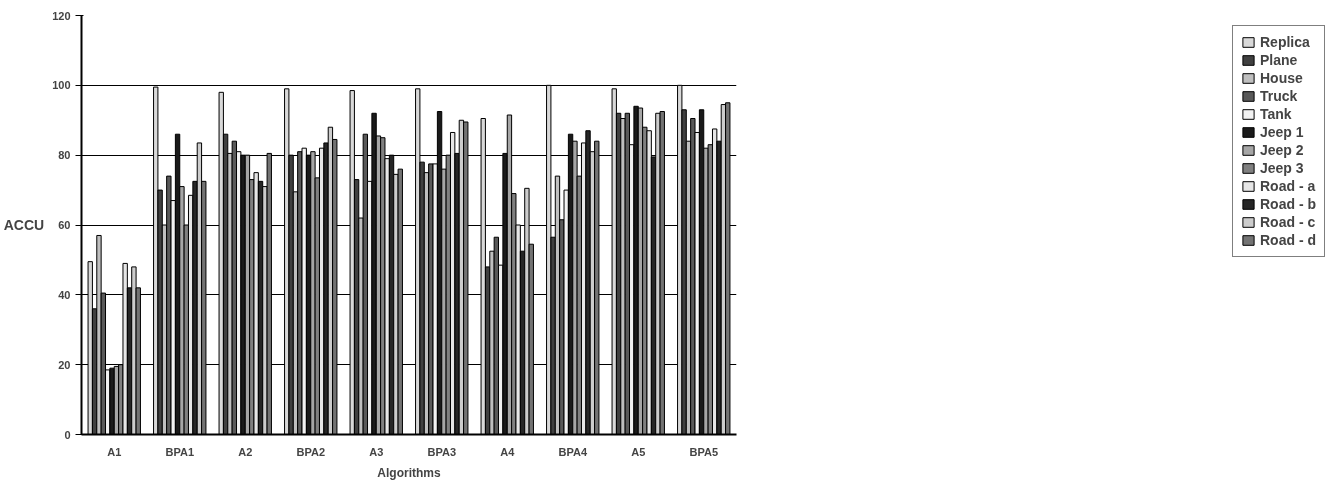 This screenshot has height=486, width=1339. What do you see at coordinates (114, 451) in the screenshot?
I see `x-tick-label: A1` at bounding box center [114, 451].